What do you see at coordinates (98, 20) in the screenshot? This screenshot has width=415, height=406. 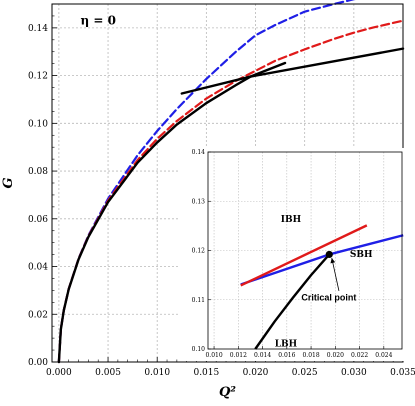 I see `eta-annotation: η = 0` at bounding box center [98, 20].